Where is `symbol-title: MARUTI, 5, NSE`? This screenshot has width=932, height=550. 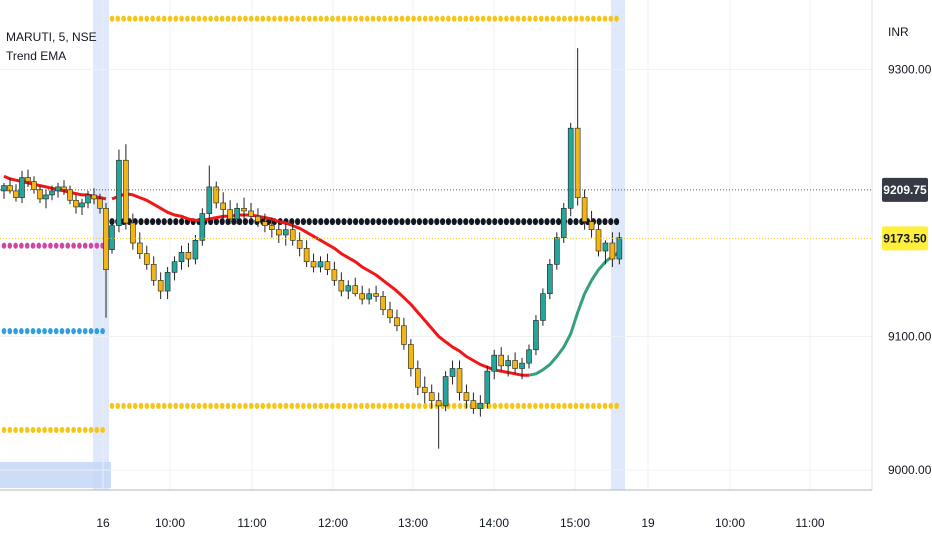
symbol-title: MARUTI, 5, NSE is located at coordinates (51, 37).